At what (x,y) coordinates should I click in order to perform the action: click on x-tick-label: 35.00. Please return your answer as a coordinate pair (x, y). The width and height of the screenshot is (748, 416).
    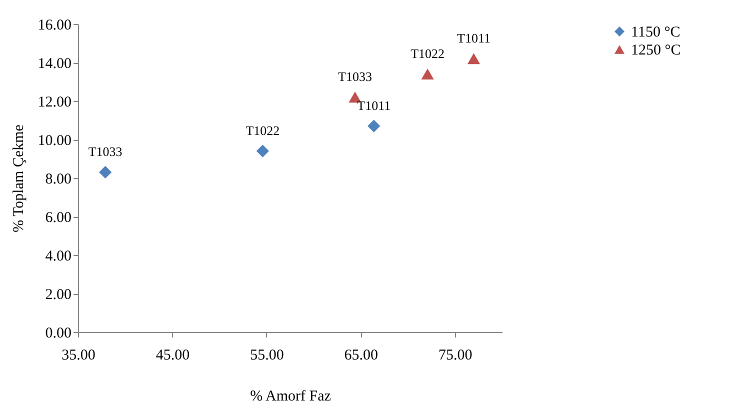
    Looking at the image, I should click on (79, 356).